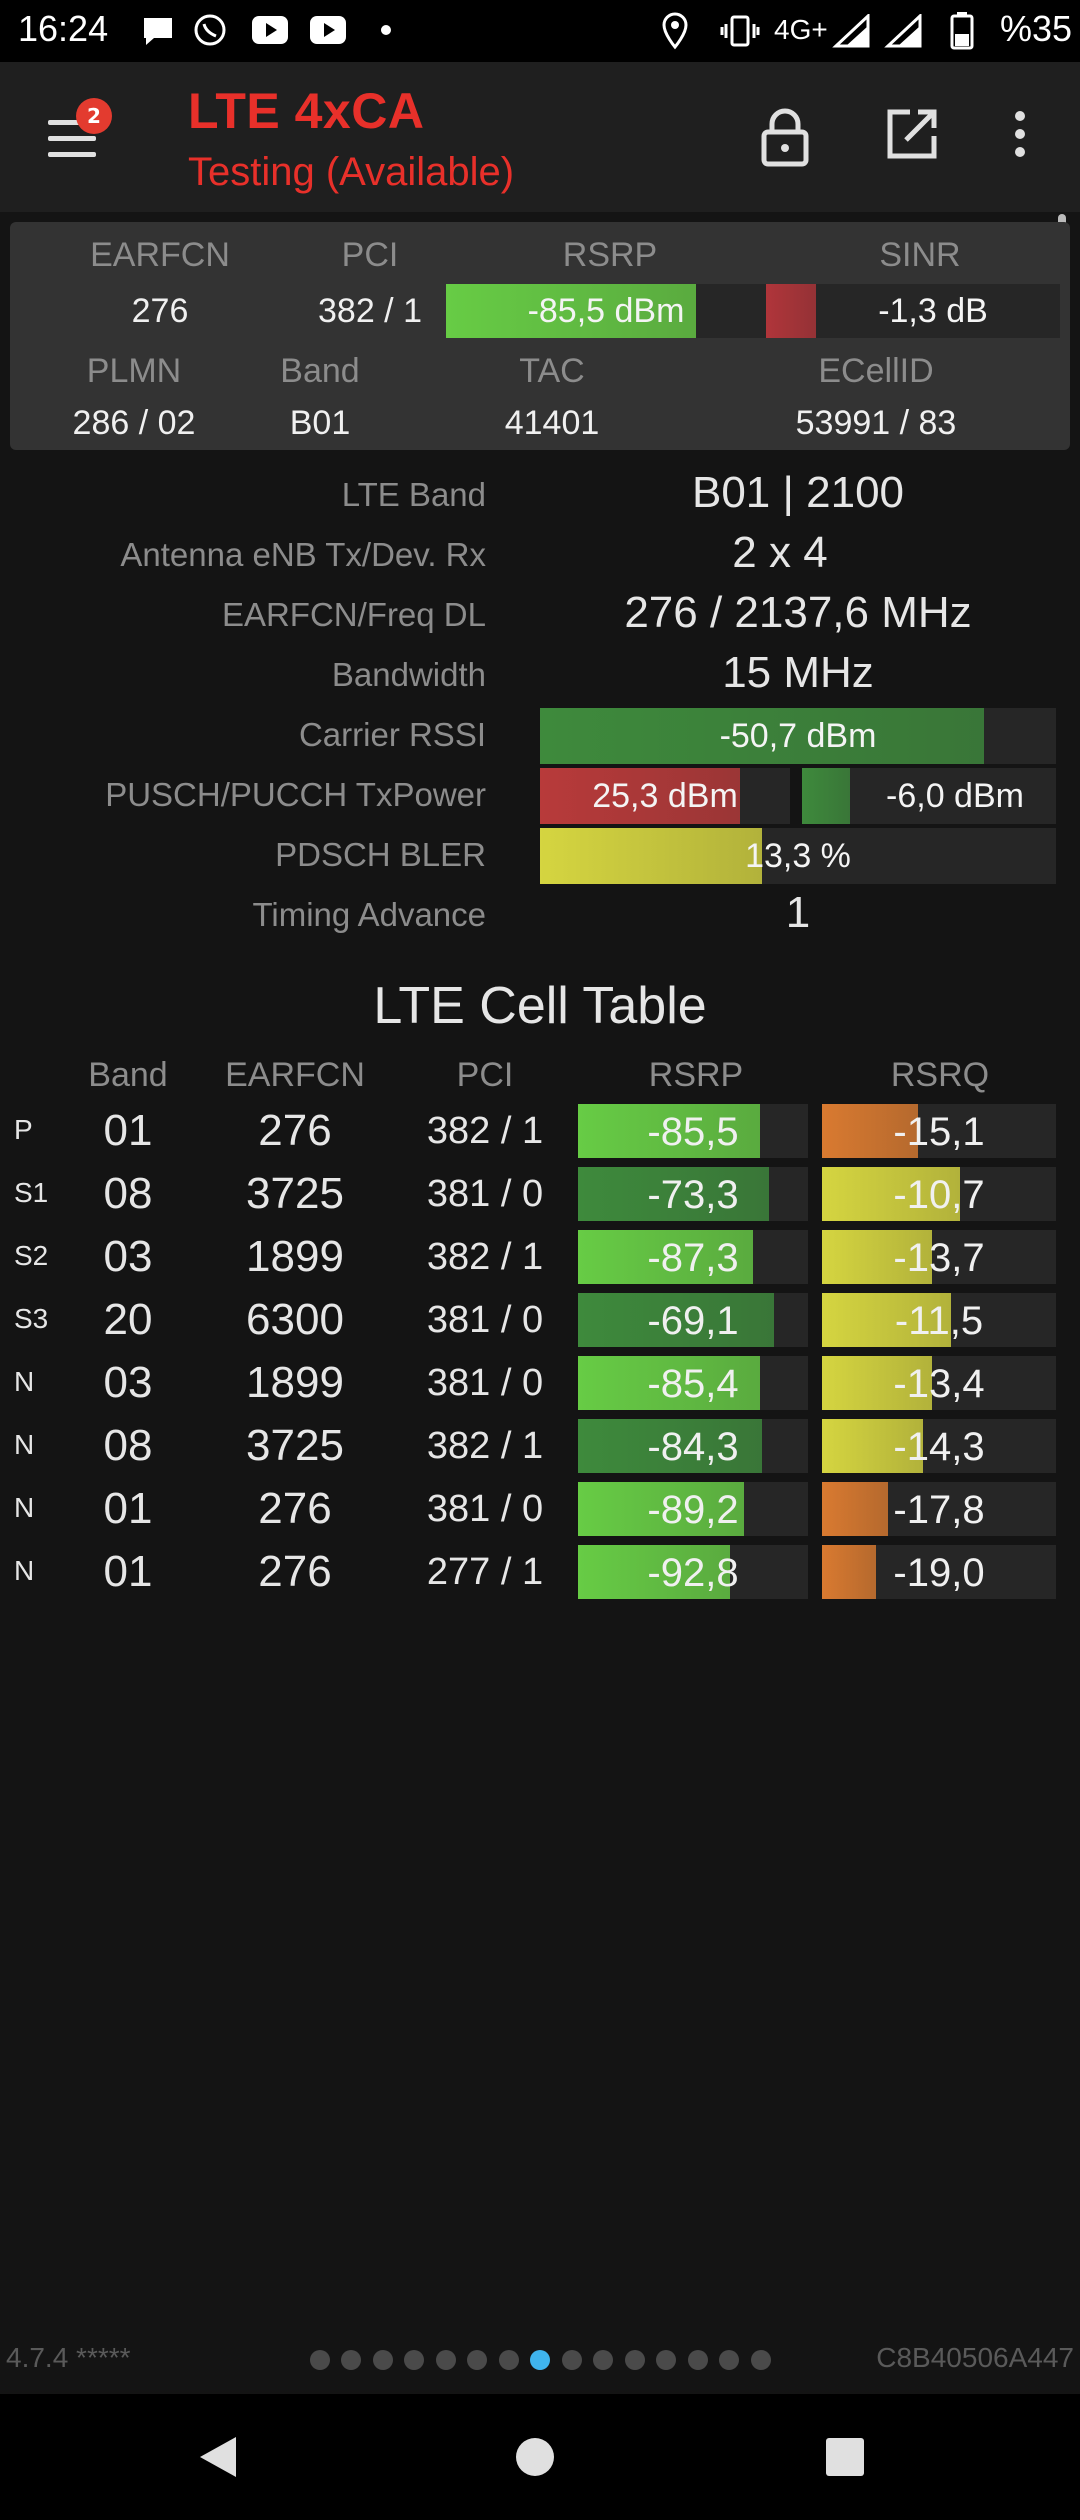 This screenshot has height=2520, width=1080. What do you see at coordinates (939, 1383) in the screenshot?
I see `cell-rsrq-bar: -13,4` at bounding box center [939, 1383].